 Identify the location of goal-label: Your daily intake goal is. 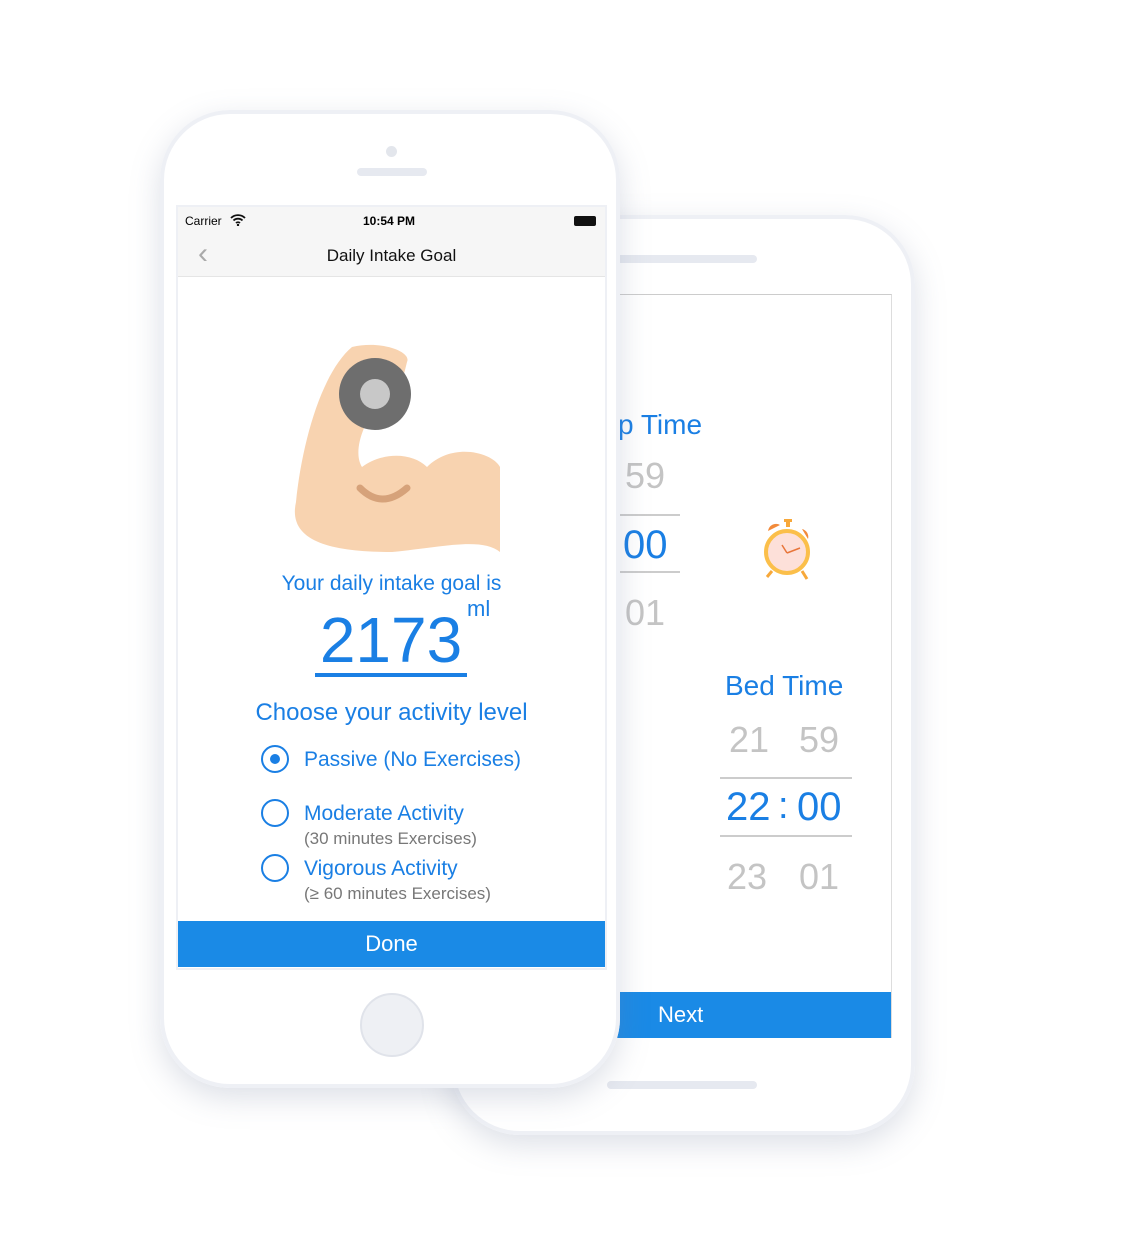
(391, 583).